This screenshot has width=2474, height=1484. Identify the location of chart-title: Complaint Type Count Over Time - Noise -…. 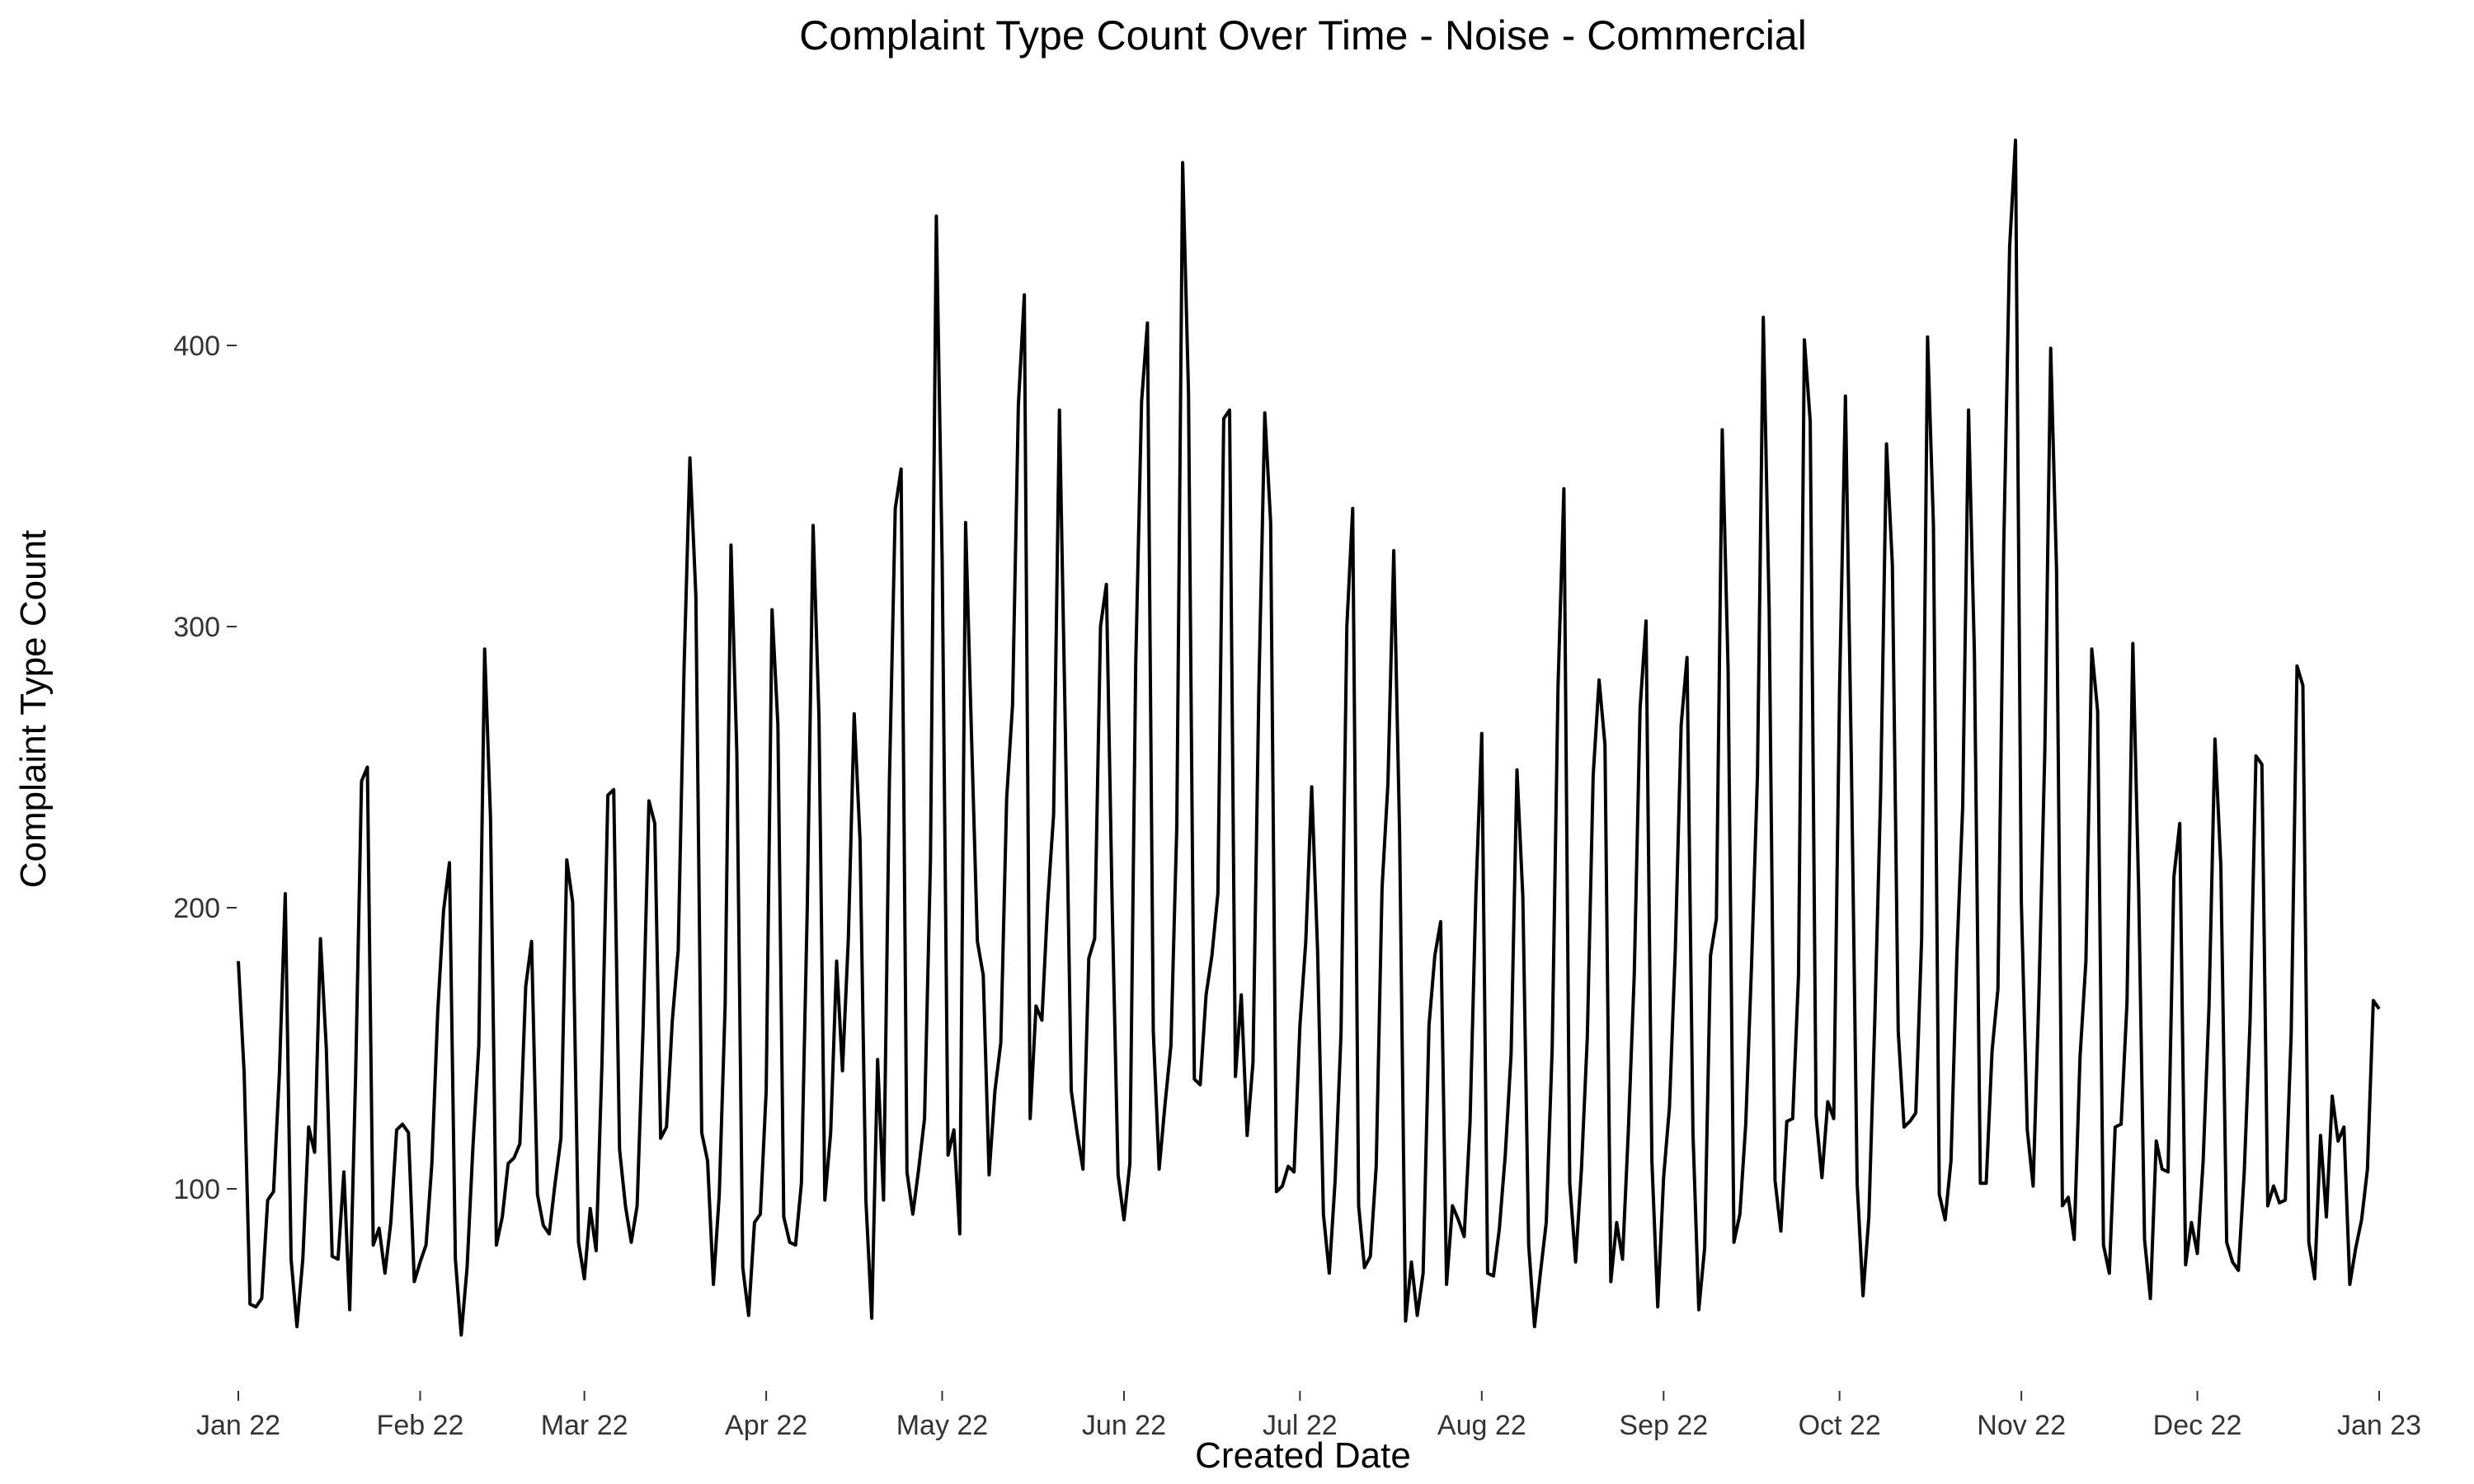
(1303, 35).